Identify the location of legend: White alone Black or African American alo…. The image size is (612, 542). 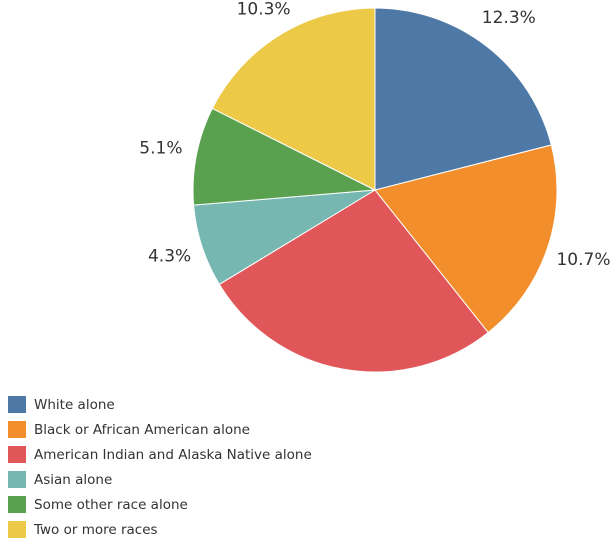
(160, 467).